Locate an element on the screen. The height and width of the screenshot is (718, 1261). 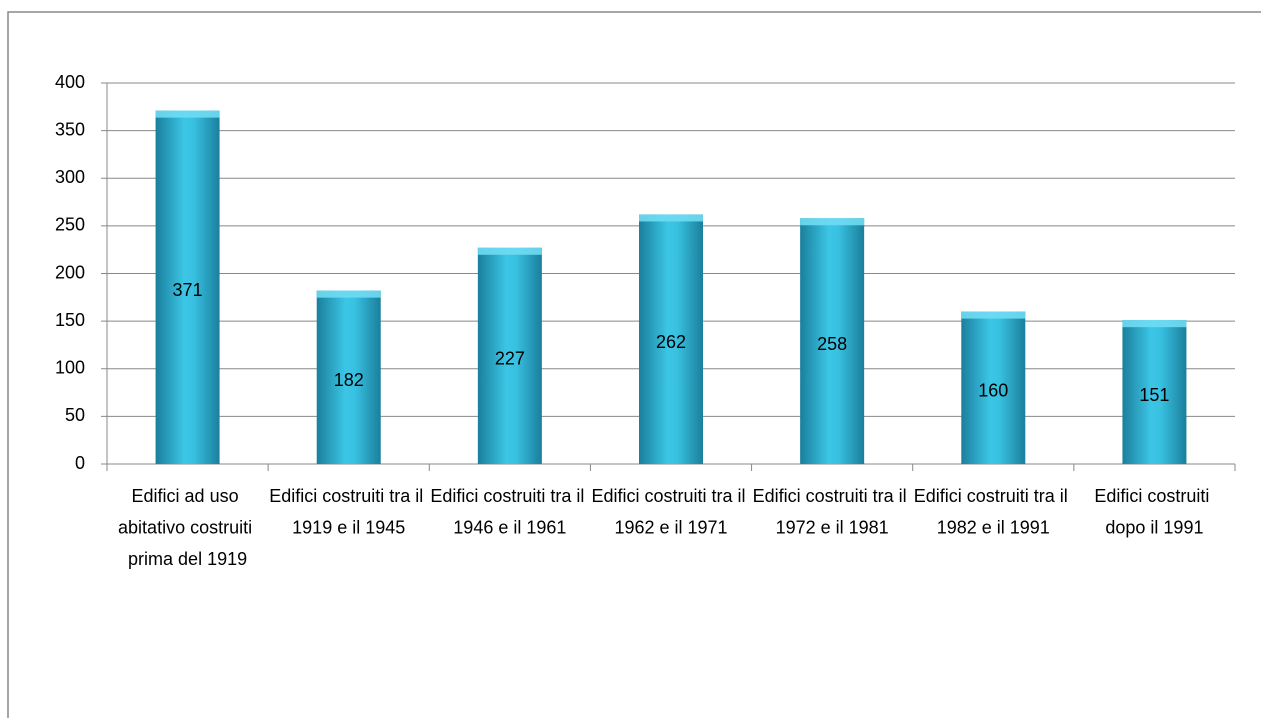
label-line: 1962 e il 1971 is located at coordinates (670, 527).